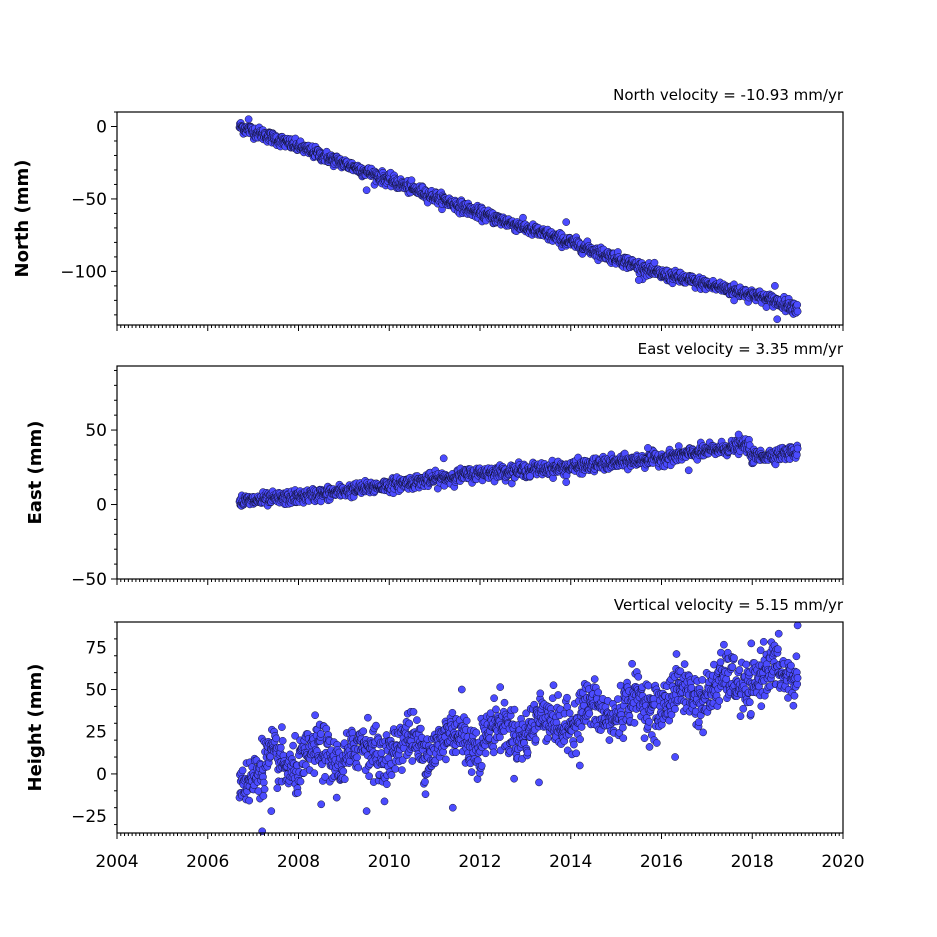  What do you see at coordinates (654, 262) in the screenshot?
I see `north-point` at bounding box center [654, 262].